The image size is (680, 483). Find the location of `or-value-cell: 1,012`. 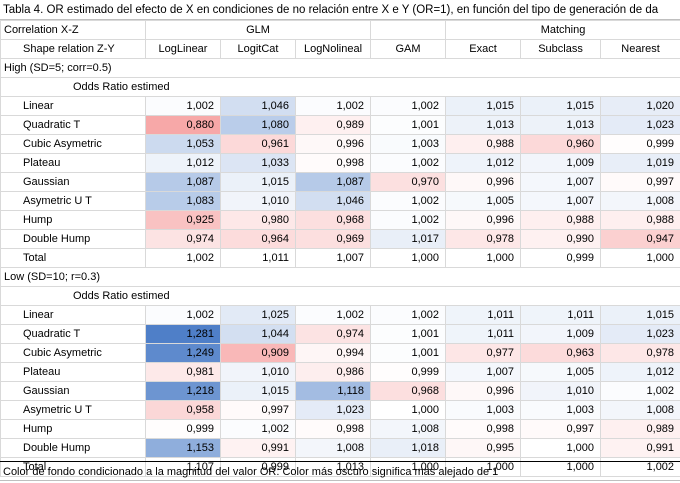

or-value-cell: 1,012 is located at coordinates (483, 163).